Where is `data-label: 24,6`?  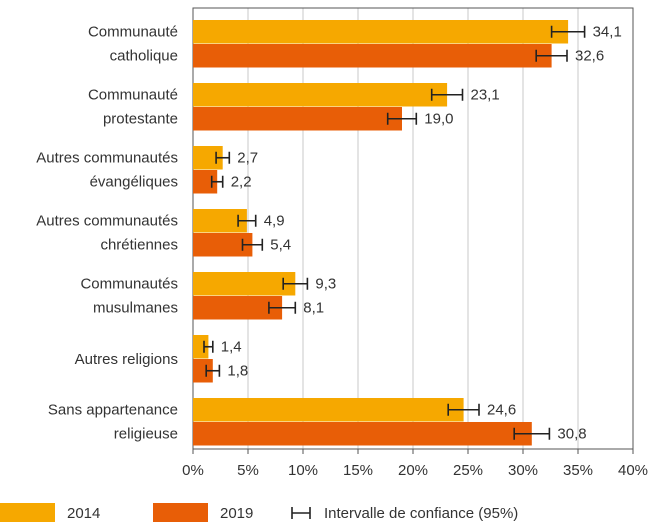
data-label: 24,6 is located at coordinates (501, 410).